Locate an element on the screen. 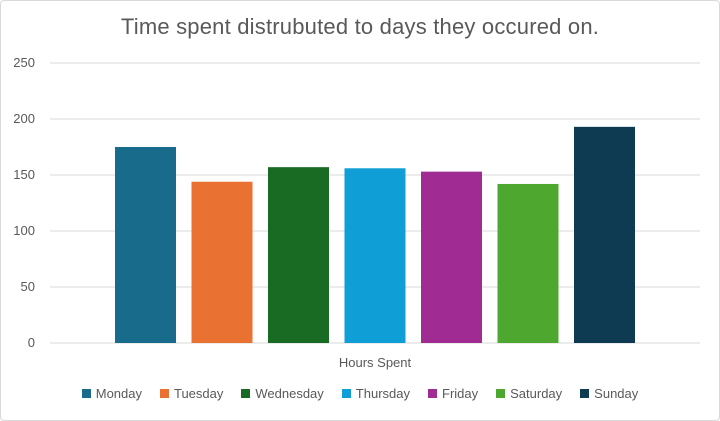  y-tick-label: 250 is located at coordinates (24, 62).